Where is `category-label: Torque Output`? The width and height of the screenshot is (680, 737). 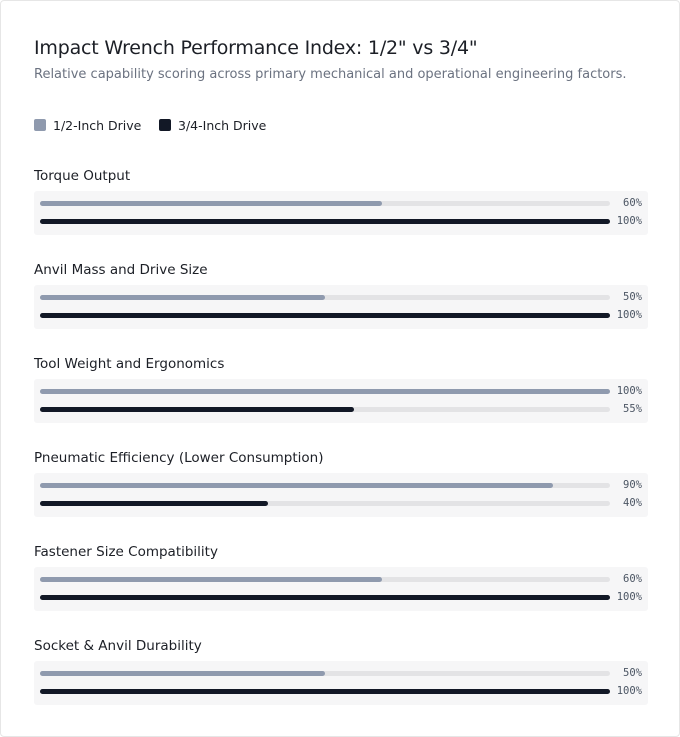 category-label: Torque Output is located at coordinates (82, 176).